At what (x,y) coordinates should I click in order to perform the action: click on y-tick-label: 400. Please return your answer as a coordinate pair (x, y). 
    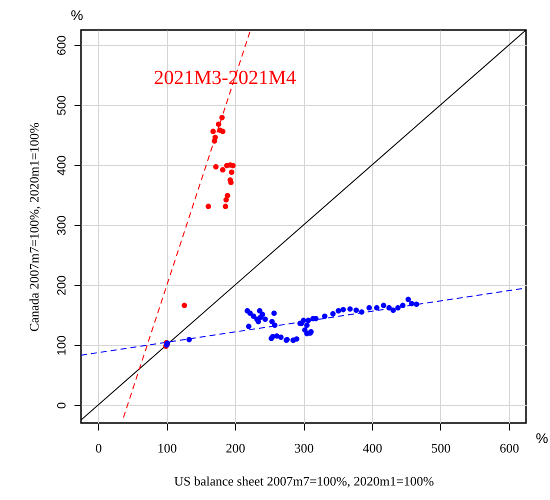
    Looking at the image, I should click on (61, 165).